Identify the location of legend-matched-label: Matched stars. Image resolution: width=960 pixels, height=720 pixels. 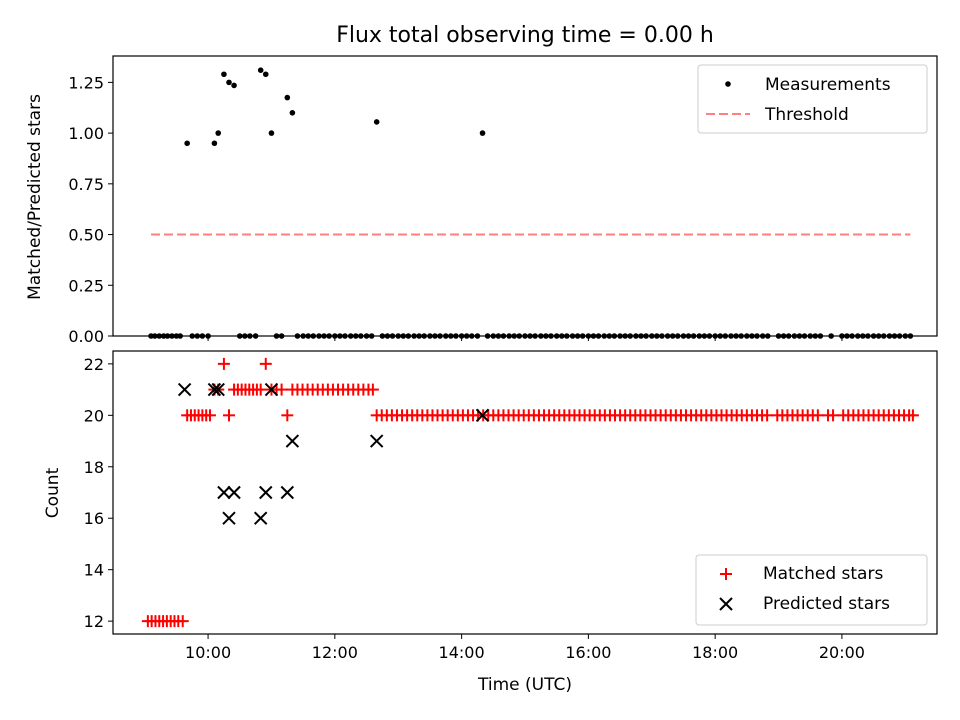
(823, 574).